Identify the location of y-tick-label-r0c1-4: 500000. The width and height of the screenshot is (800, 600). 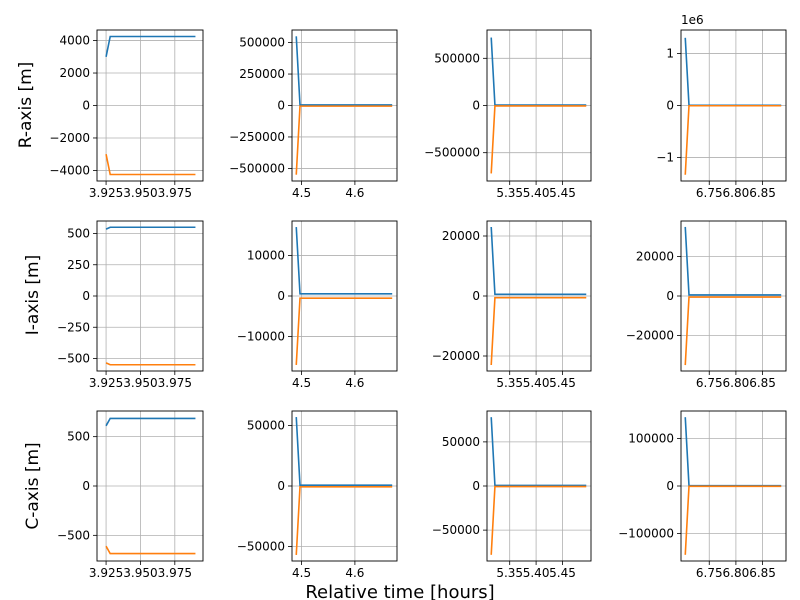
(262, 43).